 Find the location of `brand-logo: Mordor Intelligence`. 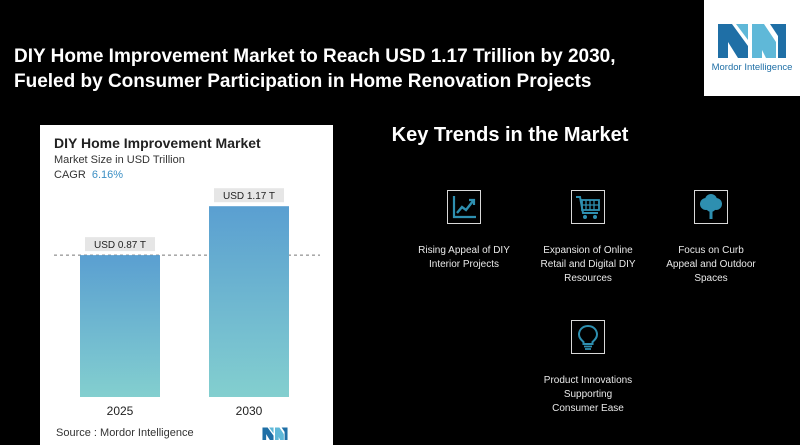

brand-logo: Mordor Intelligence is located at coordinates (752, 48).